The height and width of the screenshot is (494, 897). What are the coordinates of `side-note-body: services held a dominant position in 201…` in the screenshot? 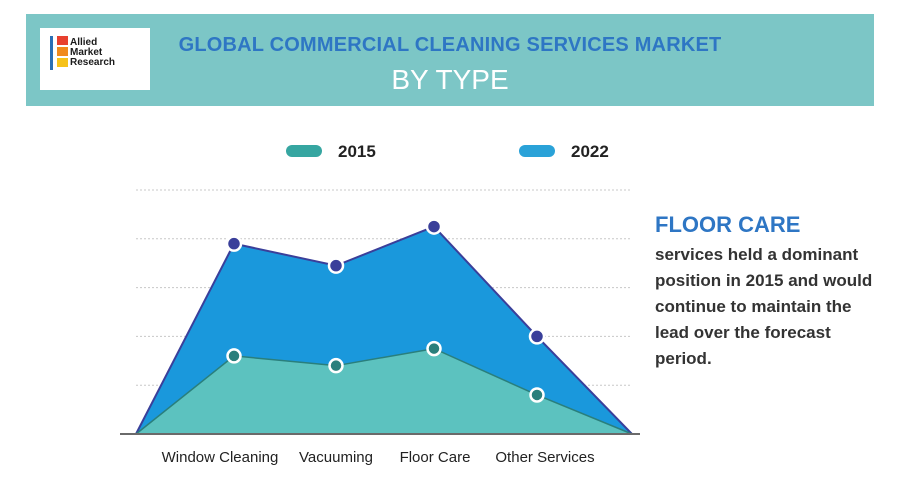 It's located at (764, 306).